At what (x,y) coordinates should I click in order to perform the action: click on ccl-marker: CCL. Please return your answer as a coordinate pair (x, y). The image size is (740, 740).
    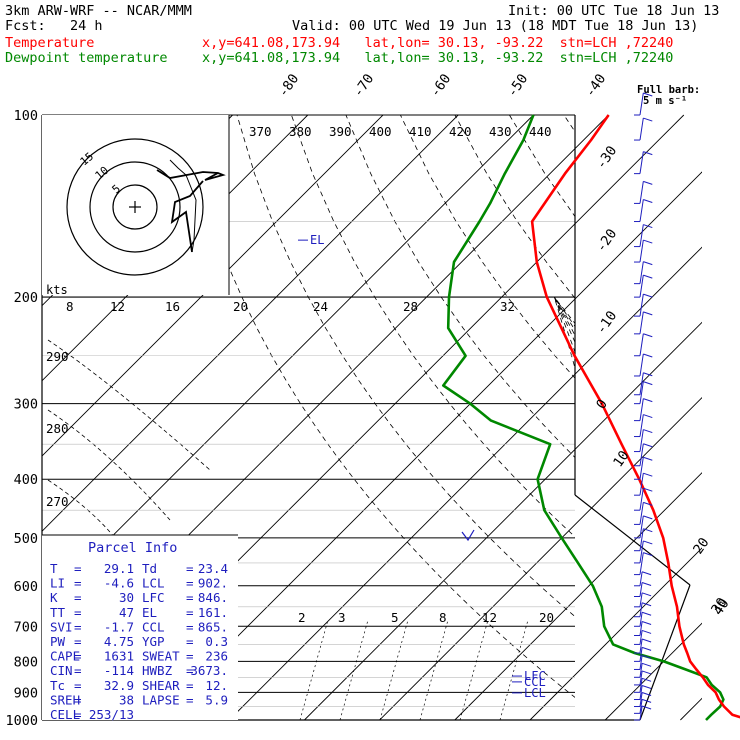
    Looking at the image, I should click on (535, 682).